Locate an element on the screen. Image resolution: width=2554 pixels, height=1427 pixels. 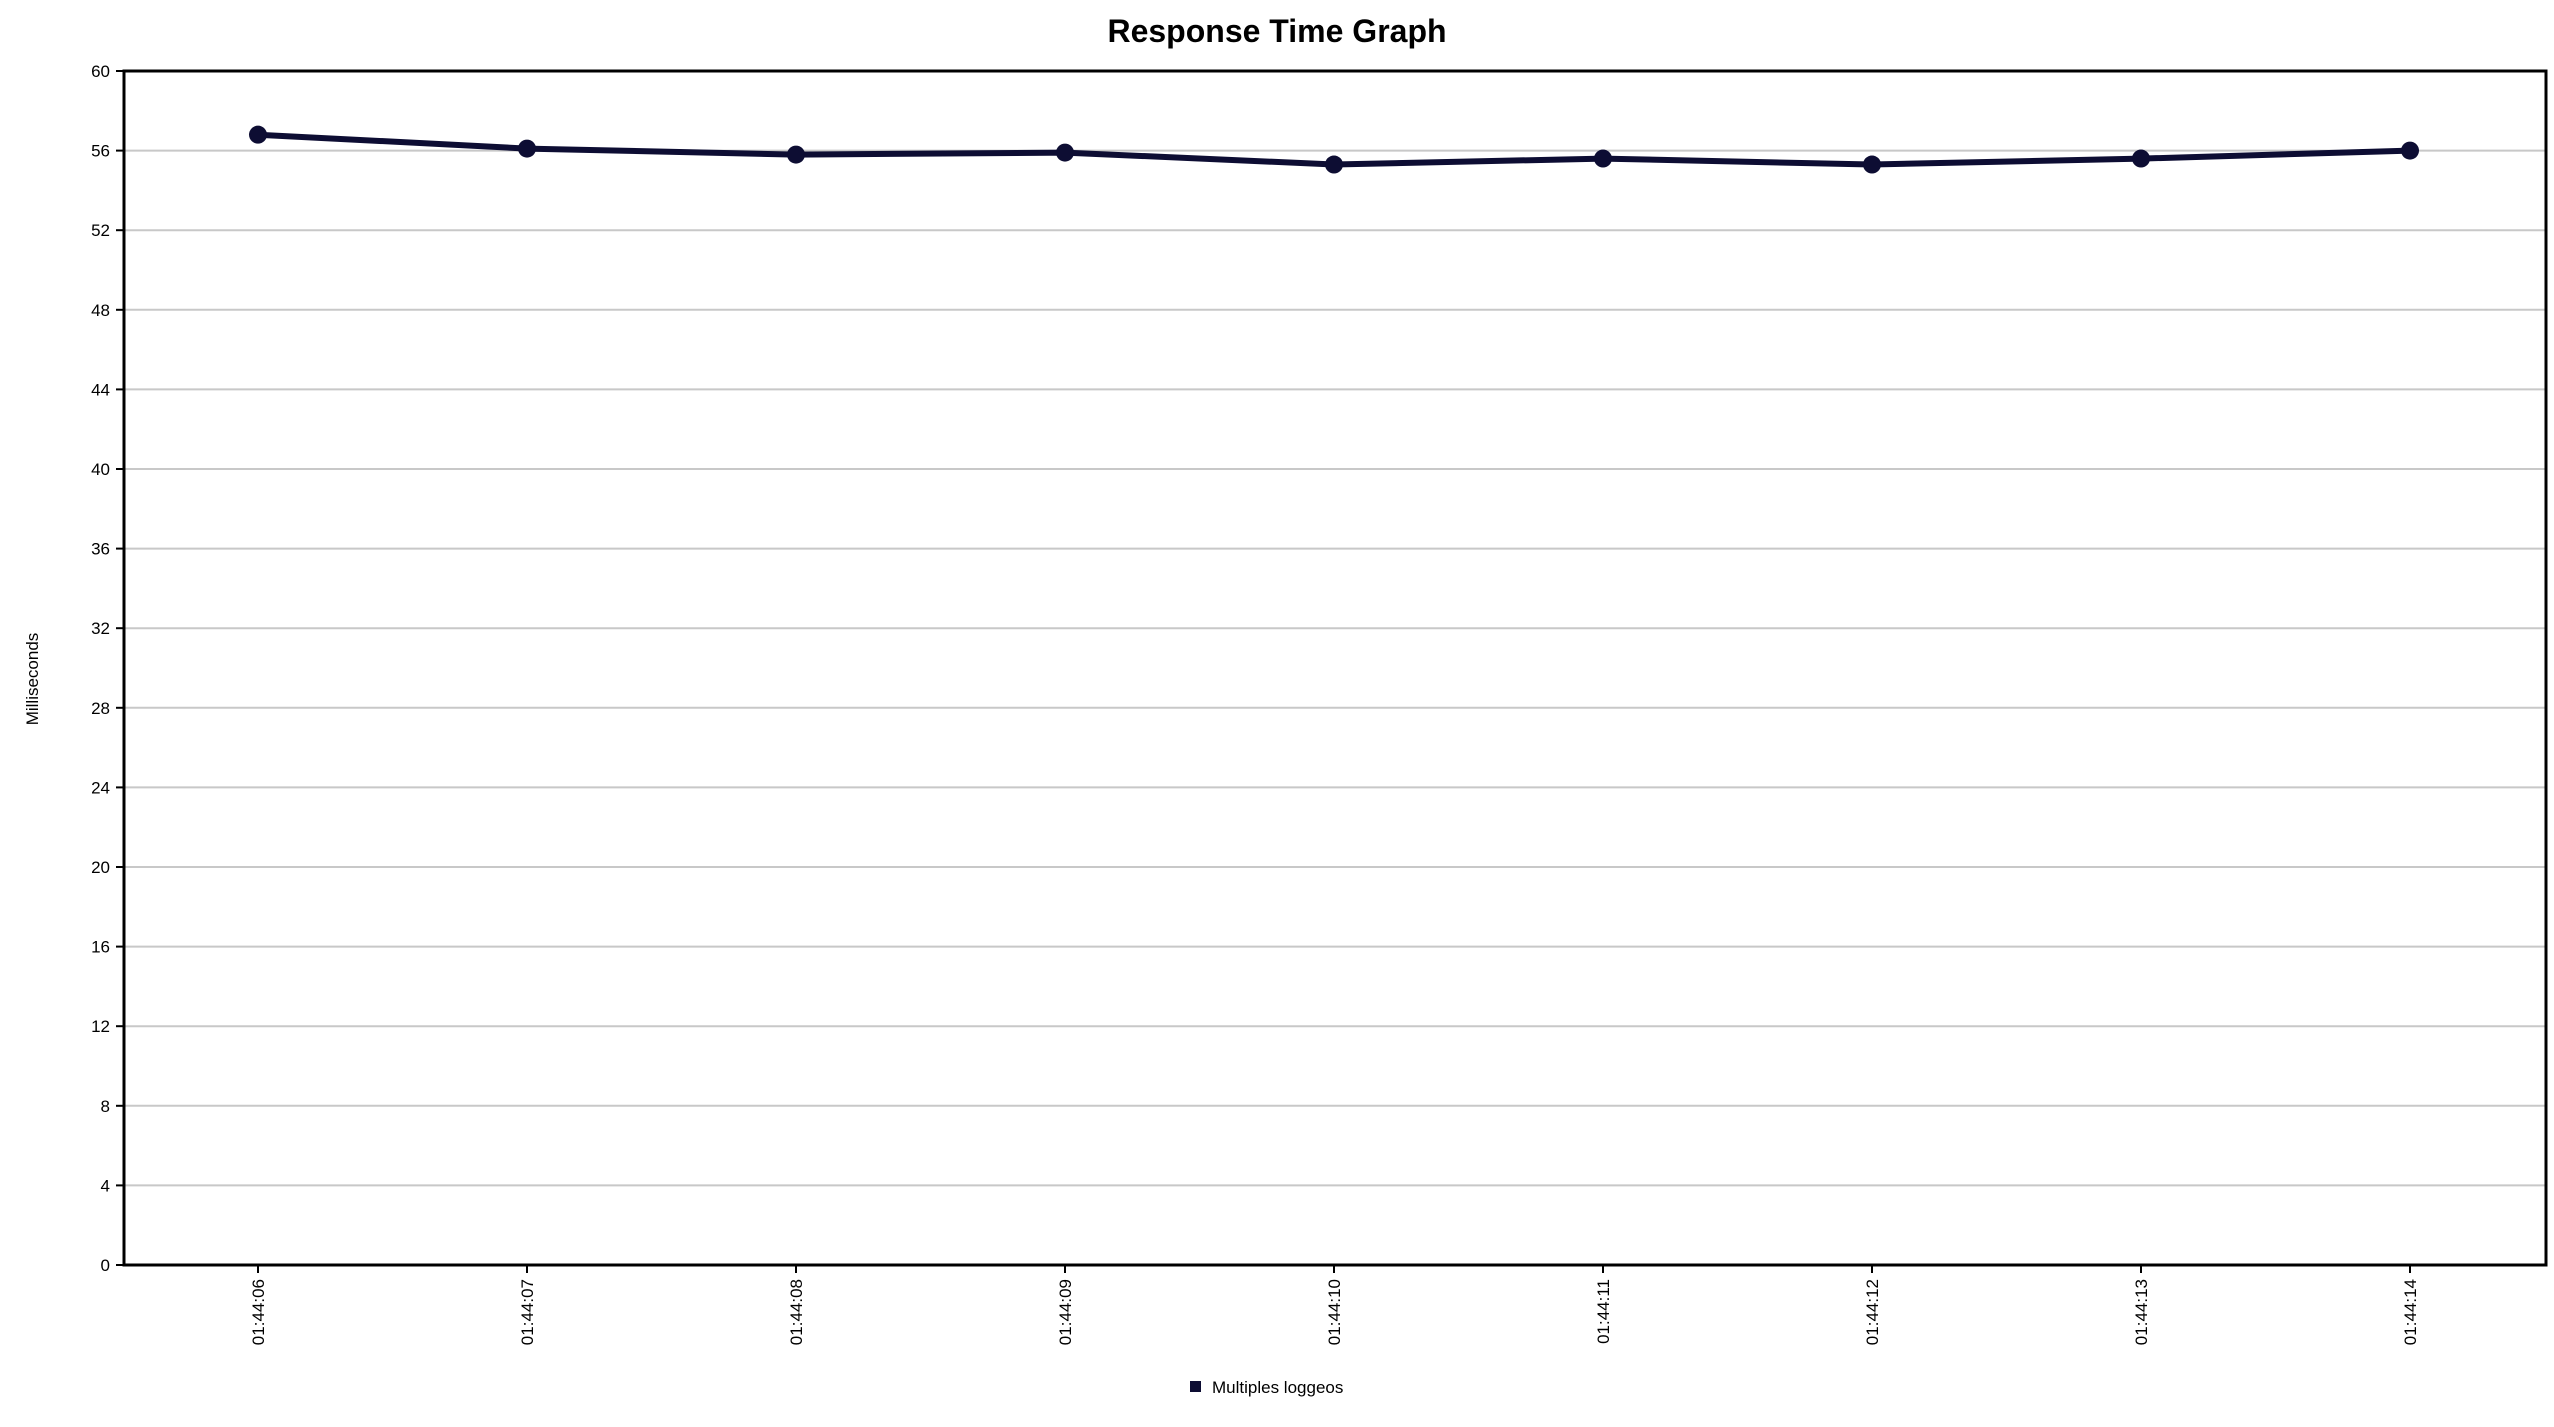
y-tick-label: 28 is located at coordinates (100, 708).